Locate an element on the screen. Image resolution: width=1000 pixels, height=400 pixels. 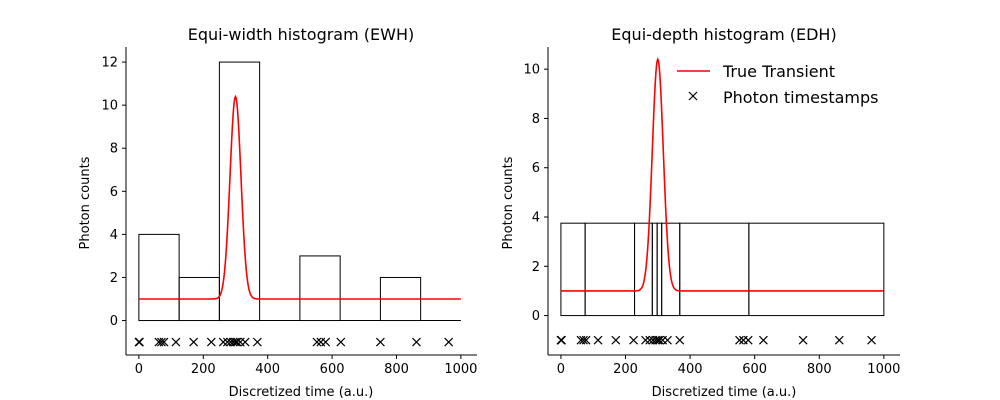
legend-photon-timestamps-label: Photon timestamps is located at coordinates (801, 97).